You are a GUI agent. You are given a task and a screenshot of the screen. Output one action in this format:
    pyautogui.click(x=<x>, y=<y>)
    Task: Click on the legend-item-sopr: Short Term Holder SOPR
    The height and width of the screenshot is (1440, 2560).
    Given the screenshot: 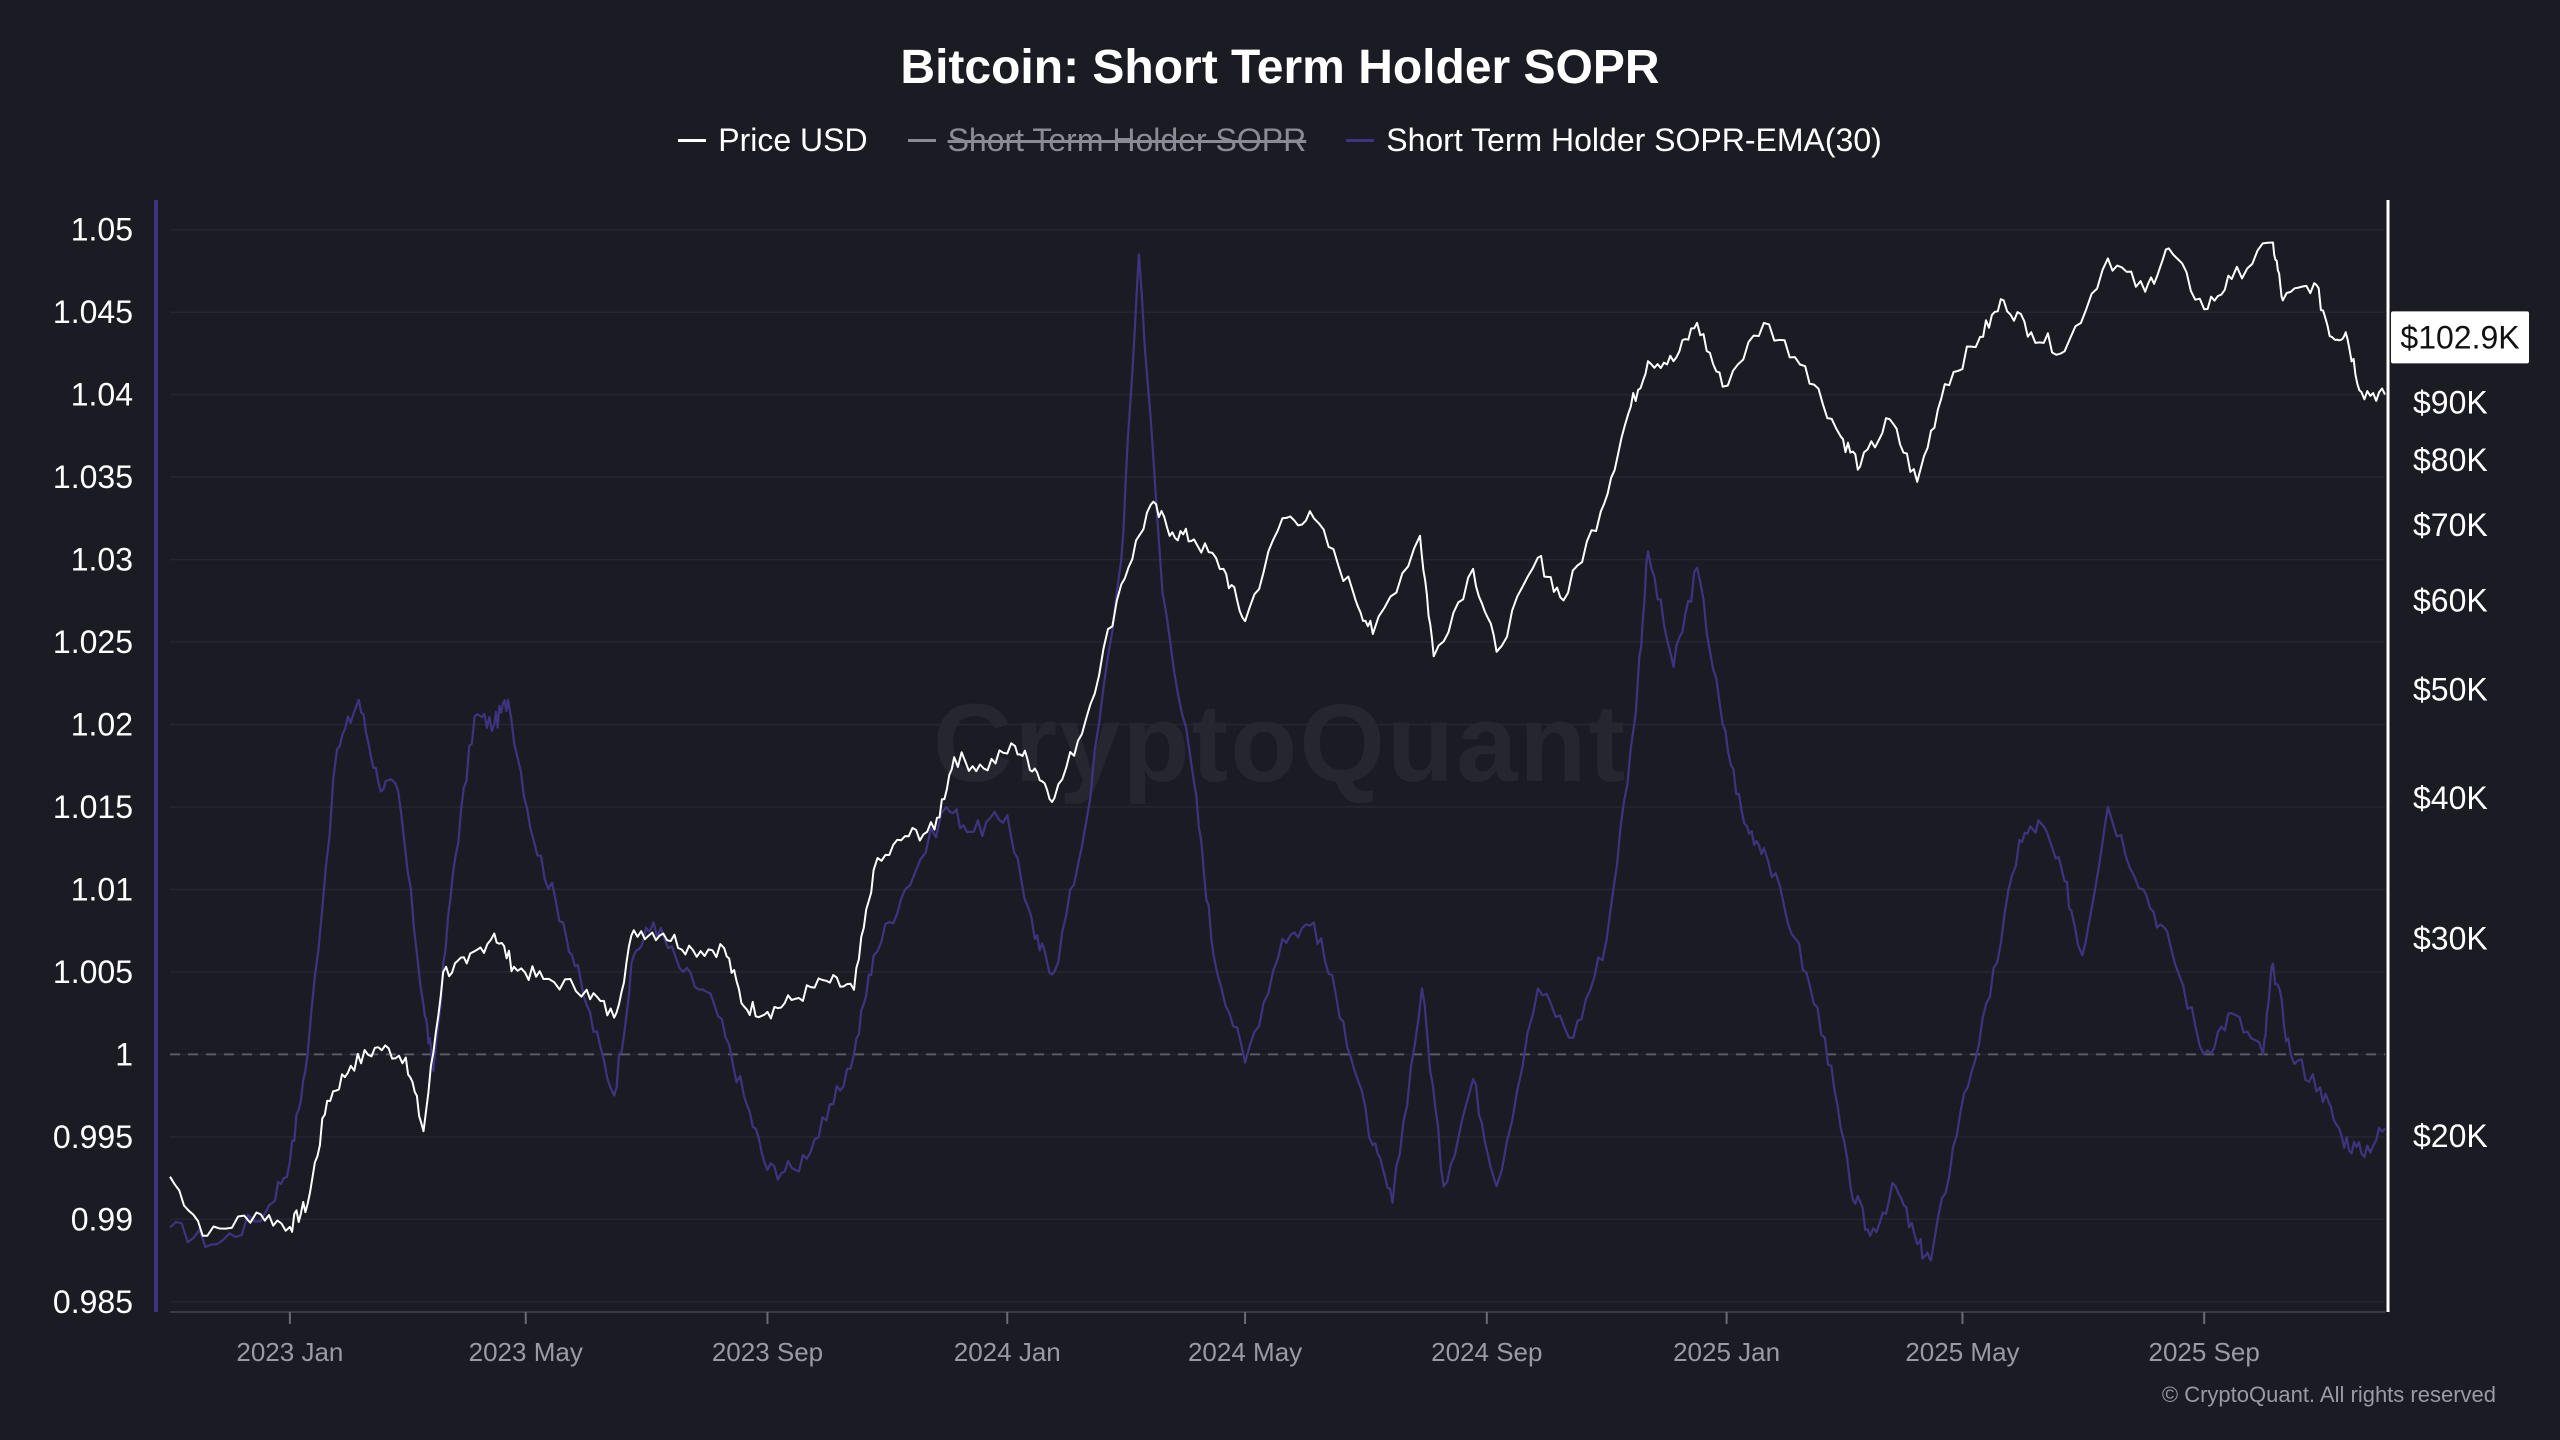 What is the action you would take?
    pyautogui.click(x=1107, y=140)
    